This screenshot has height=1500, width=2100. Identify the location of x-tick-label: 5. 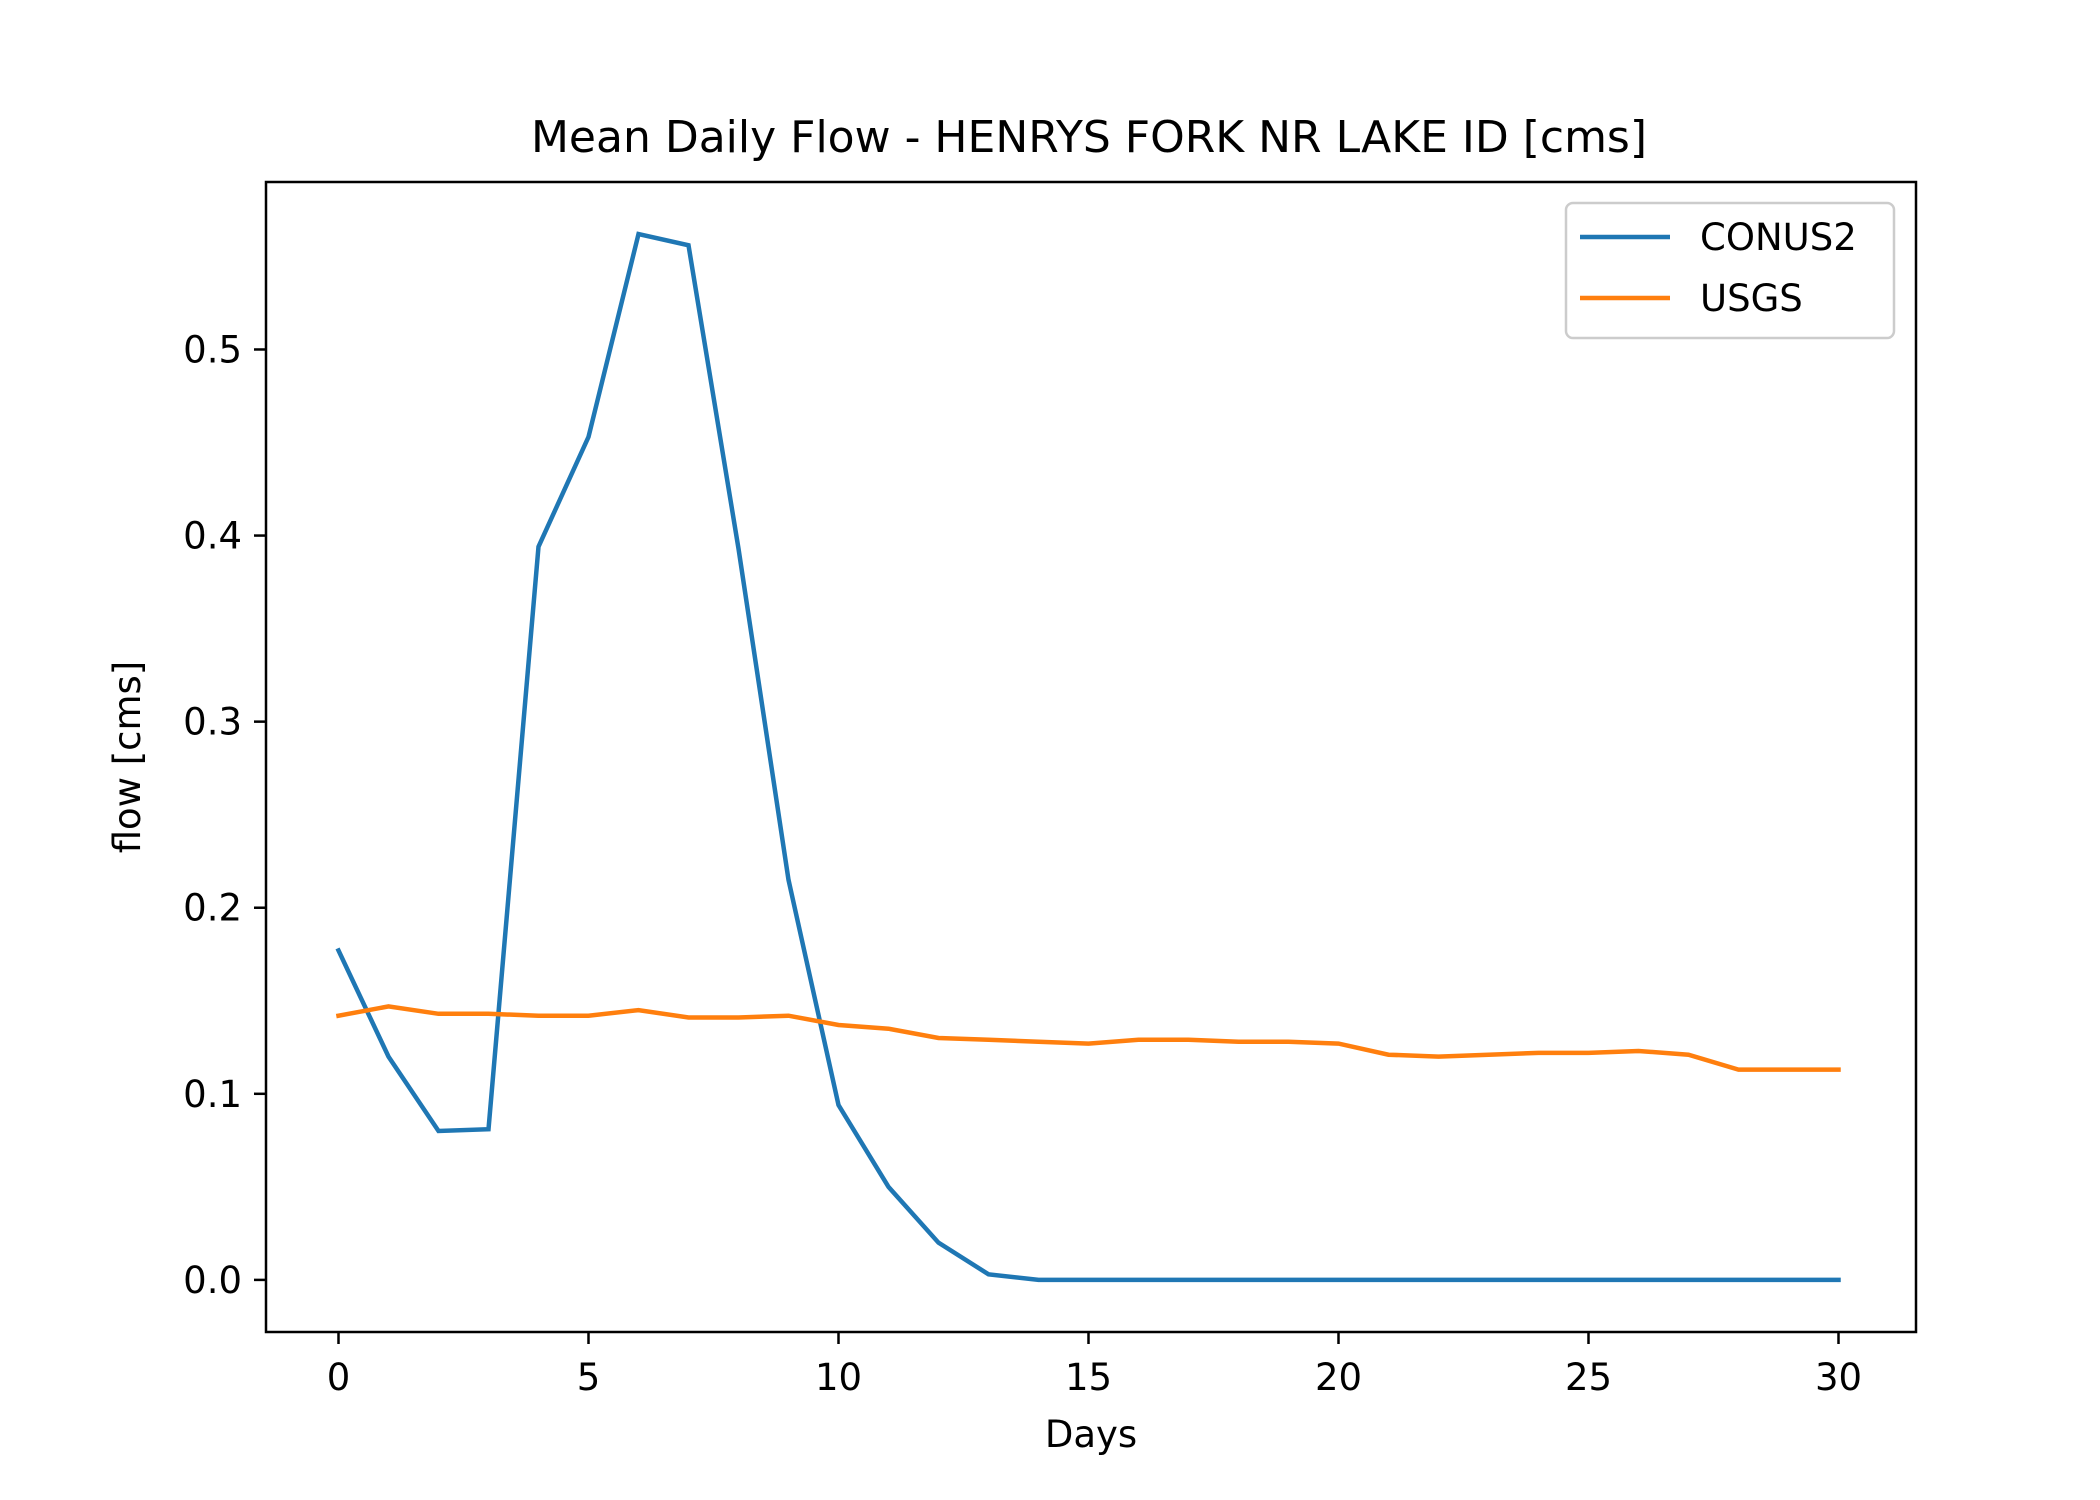
(589, 1377).